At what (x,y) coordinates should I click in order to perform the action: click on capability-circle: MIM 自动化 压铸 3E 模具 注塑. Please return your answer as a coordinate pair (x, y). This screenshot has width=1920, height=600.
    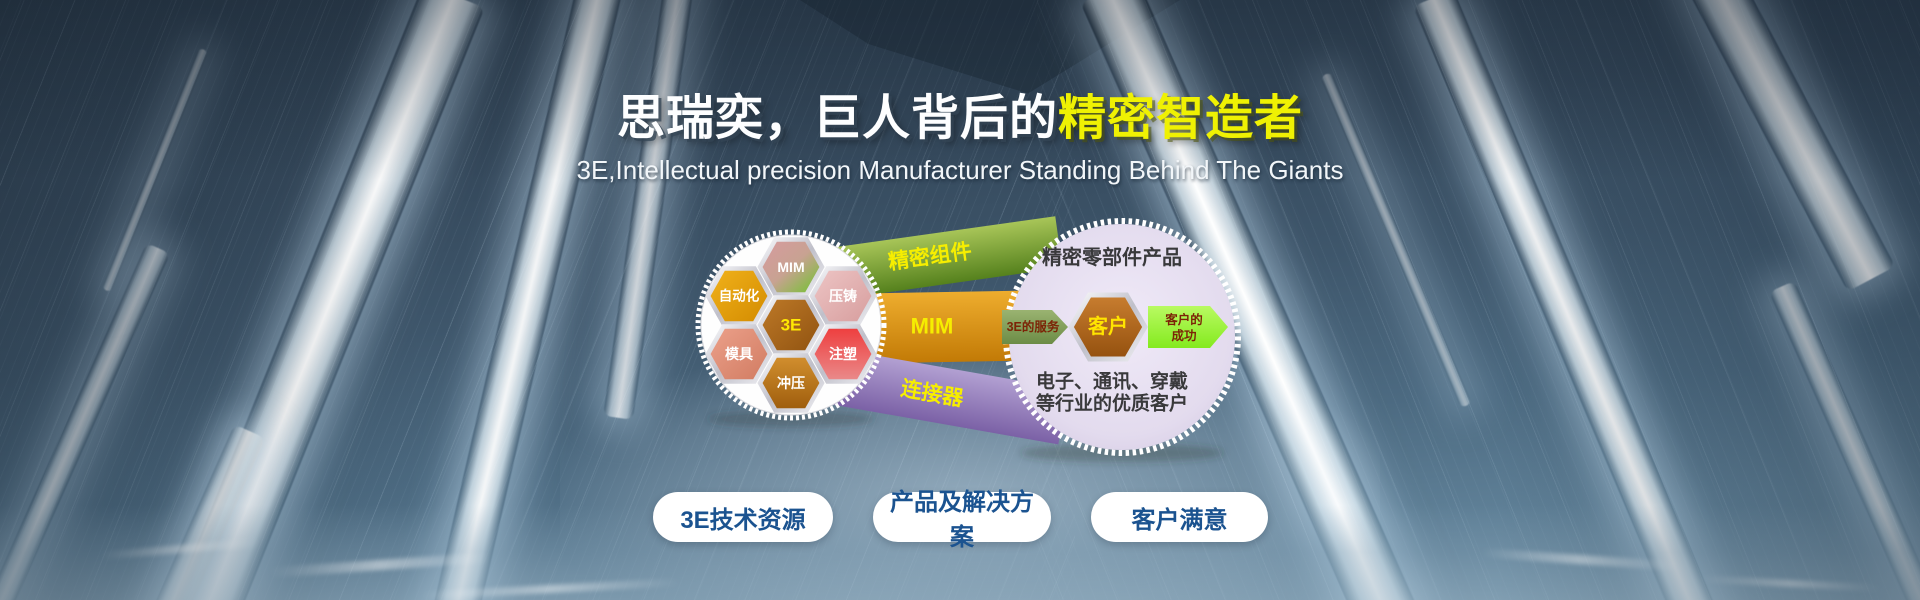
    Looking at the image, I should click on (791, 325).